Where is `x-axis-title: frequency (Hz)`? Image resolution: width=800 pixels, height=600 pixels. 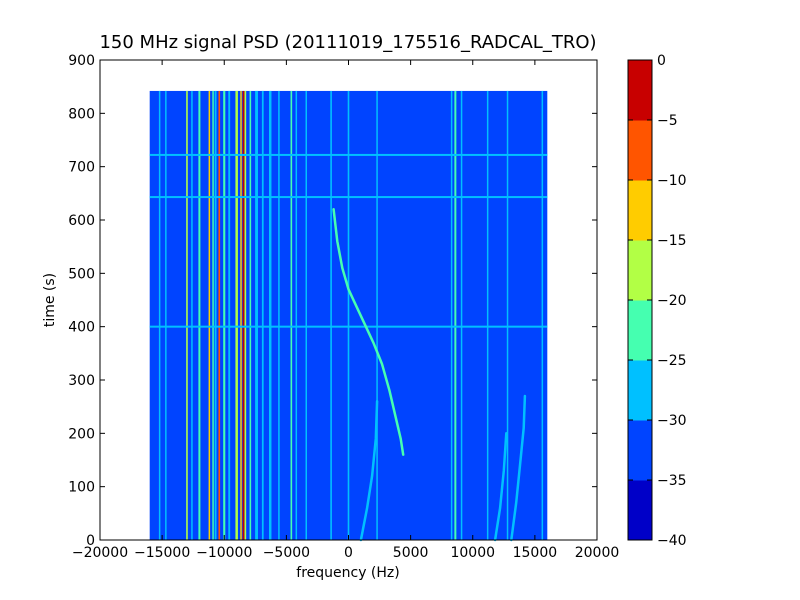 x-axis-title: frequency (Hz) is located at coordinates (347, 573).